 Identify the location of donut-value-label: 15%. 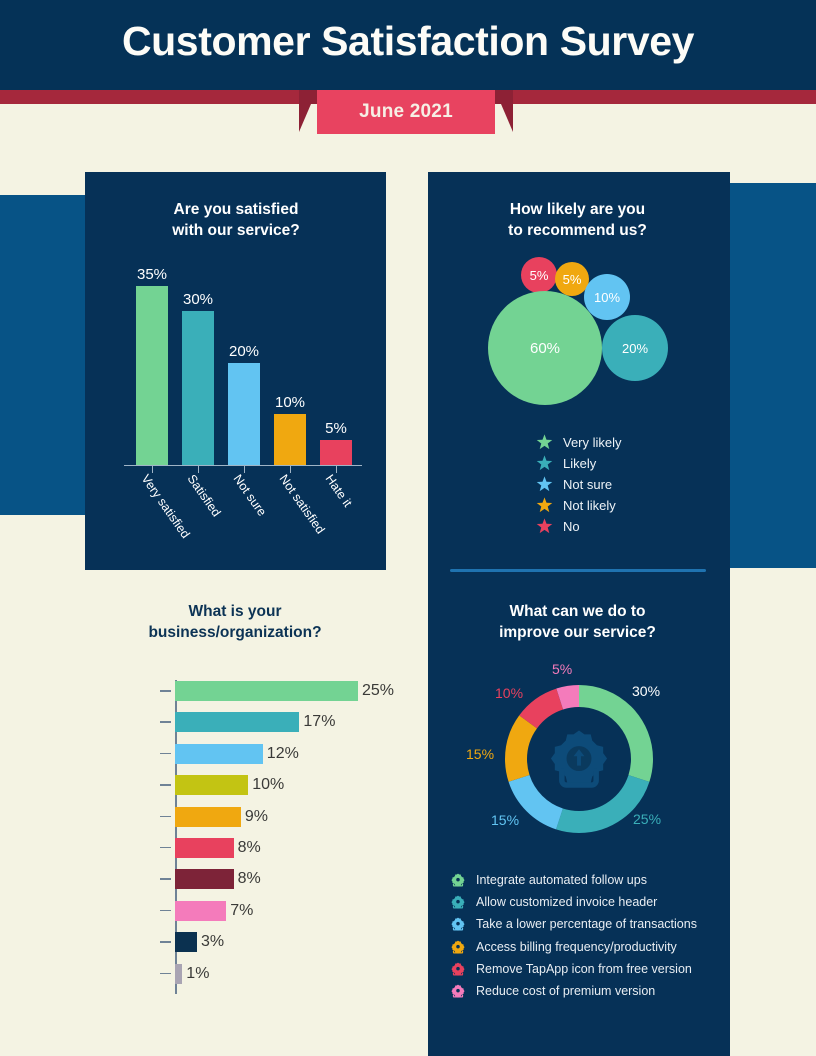
(505, 820).